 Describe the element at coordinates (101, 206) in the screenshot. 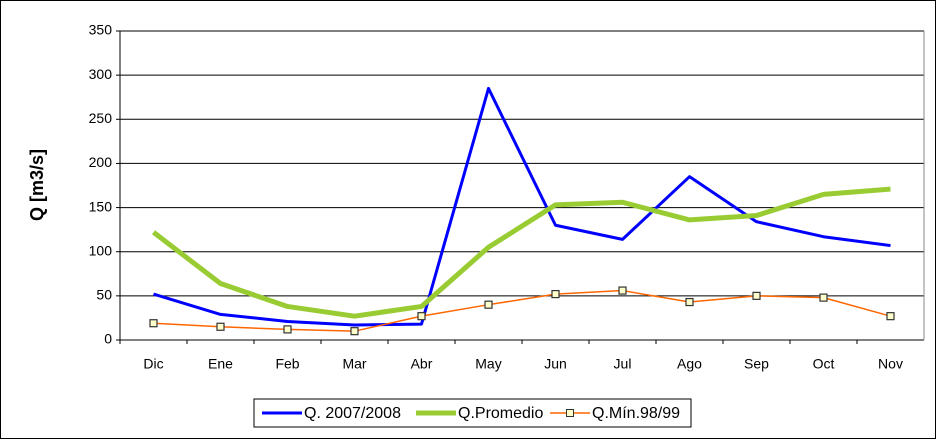

I see `y-tick-label: 150` at that location.